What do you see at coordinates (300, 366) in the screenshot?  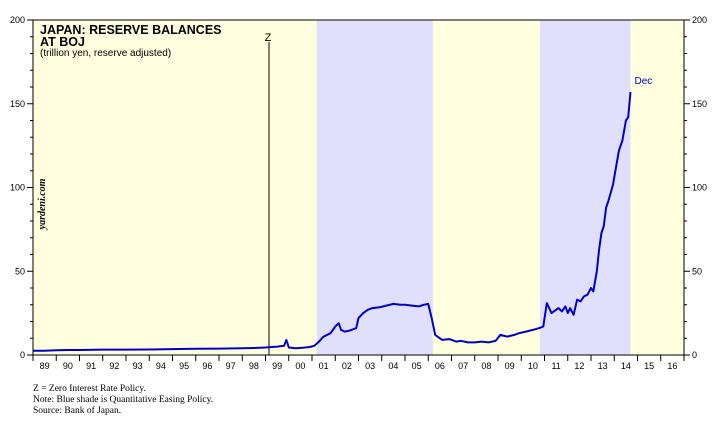 I see `x-tick-label: 00` at bounding box center [300, 366].